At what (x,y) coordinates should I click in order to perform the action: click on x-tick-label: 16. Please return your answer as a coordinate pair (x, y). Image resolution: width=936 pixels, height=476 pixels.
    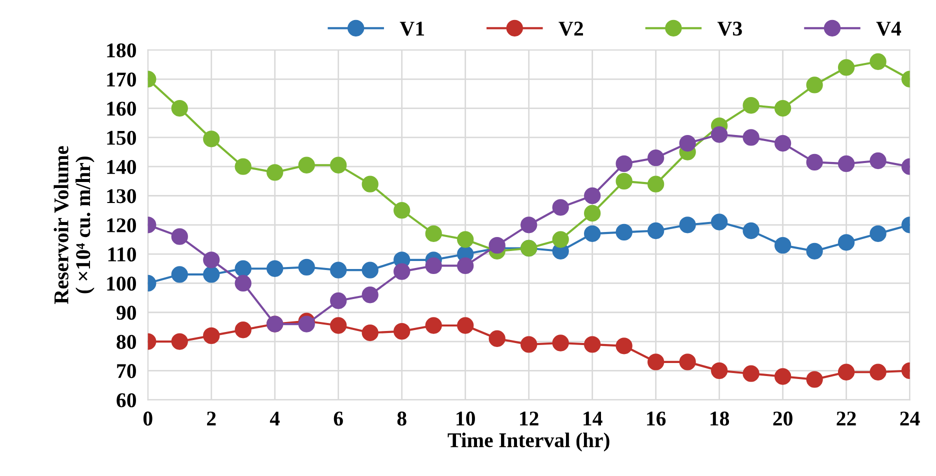
    Looking at the image, I should click on (656, 419).